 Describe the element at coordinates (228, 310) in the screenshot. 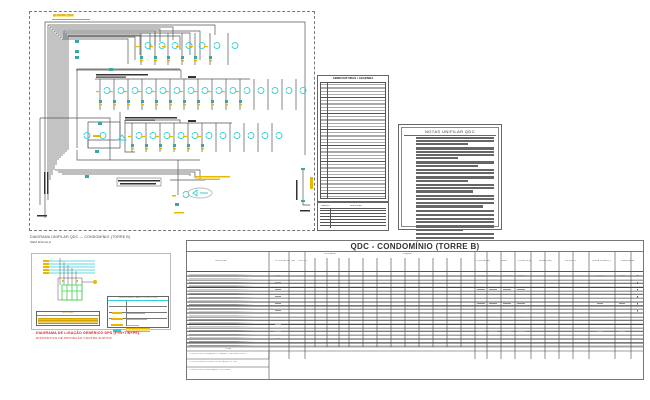

I see `load-table-descriptions` at that location.